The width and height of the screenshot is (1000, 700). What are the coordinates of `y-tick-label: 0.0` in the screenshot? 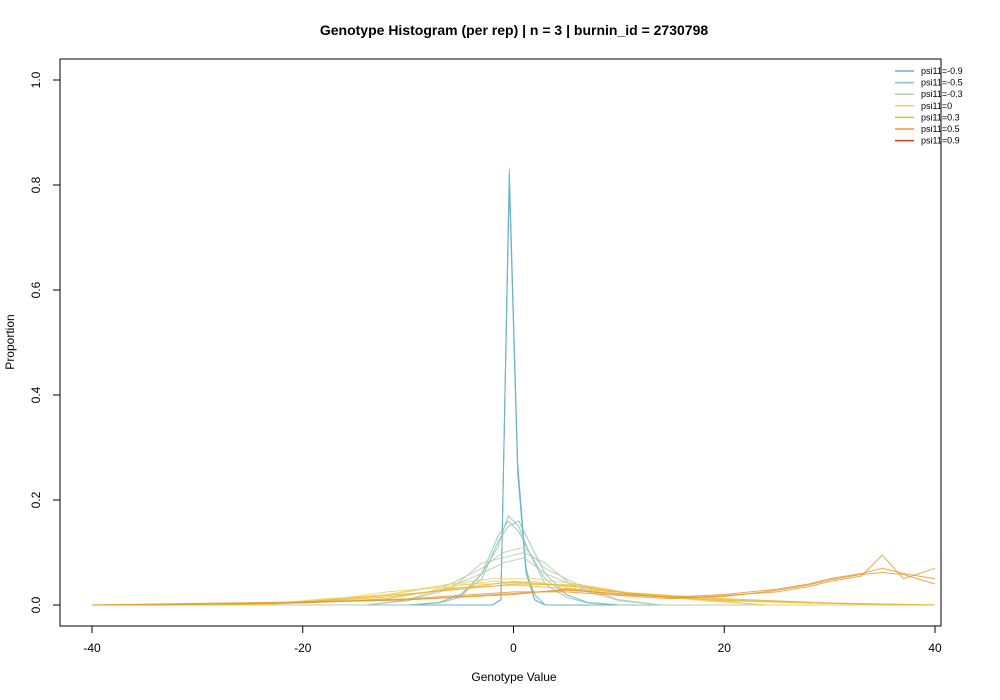 It's located at (36, 604).